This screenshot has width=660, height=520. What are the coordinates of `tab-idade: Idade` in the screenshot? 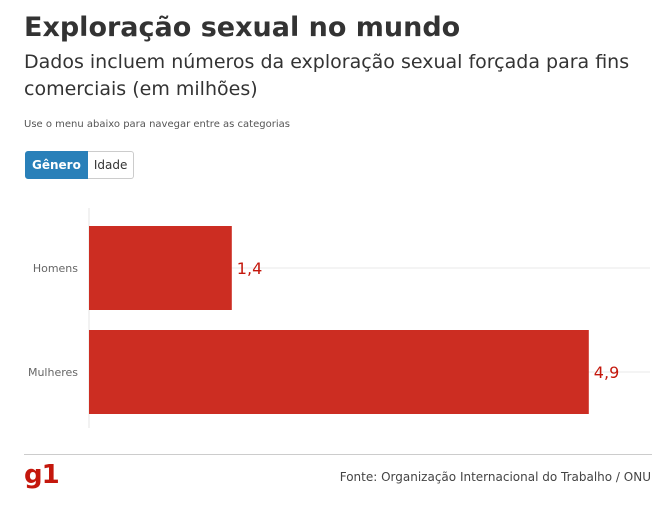 It's located at (111, 165).